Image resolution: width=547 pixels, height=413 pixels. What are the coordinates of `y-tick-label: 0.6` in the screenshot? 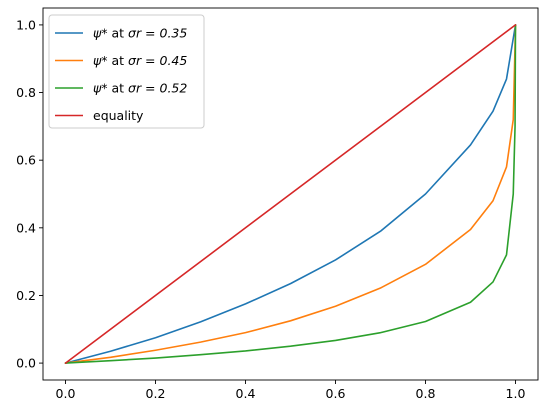 It's located at (26, 160).